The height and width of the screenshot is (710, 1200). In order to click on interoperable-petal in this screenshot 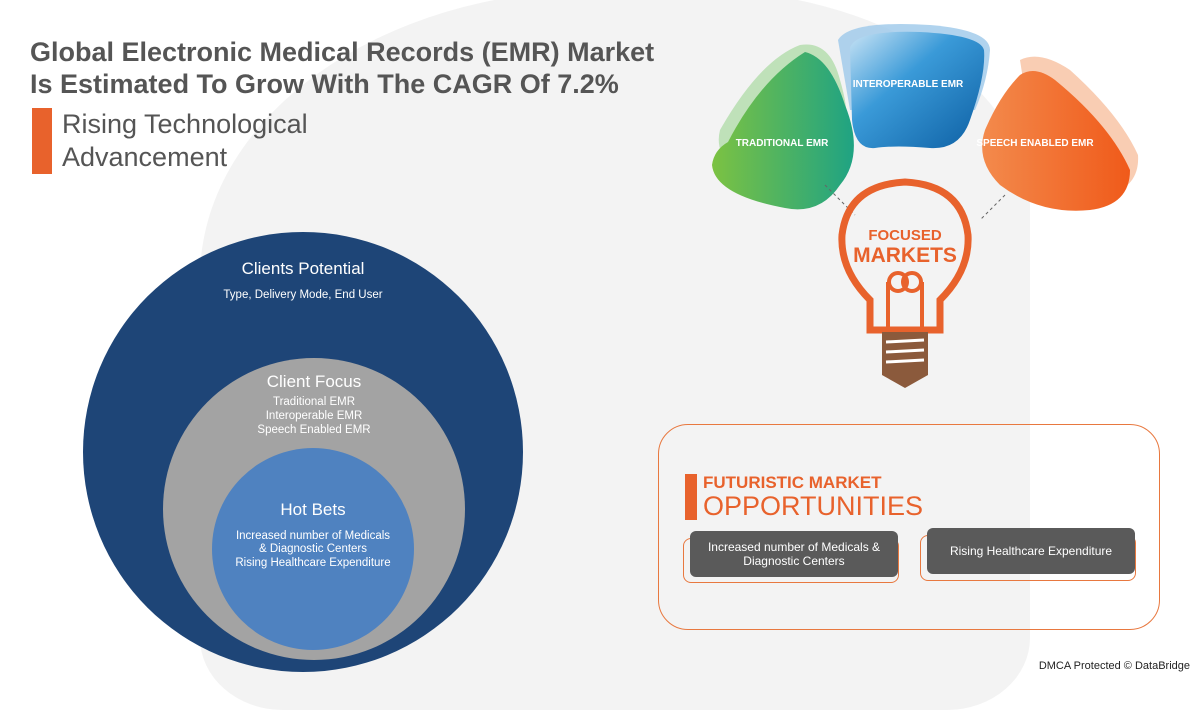, I will do `click(917, 90)`.